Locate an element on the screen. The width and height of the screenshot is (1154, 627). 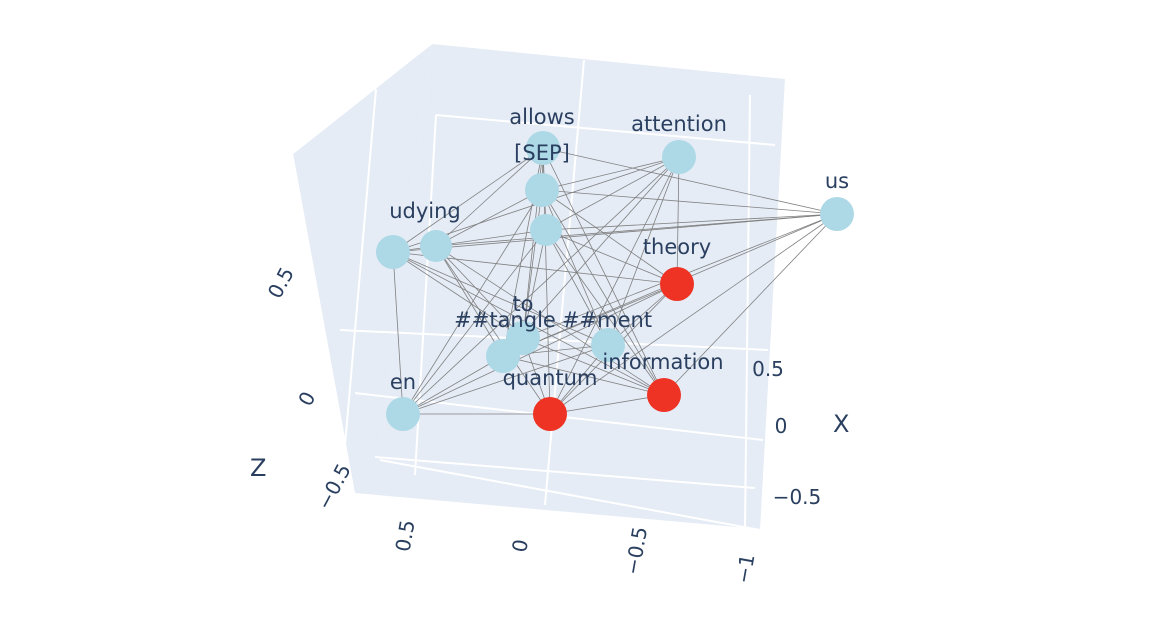
floor-pane is located at coordinates (557, 495).